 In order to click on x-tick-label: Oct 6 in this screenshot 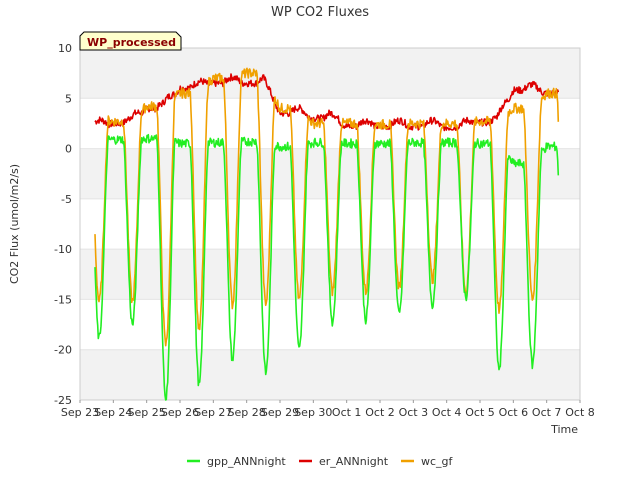, I will do `click(514, 412)`.